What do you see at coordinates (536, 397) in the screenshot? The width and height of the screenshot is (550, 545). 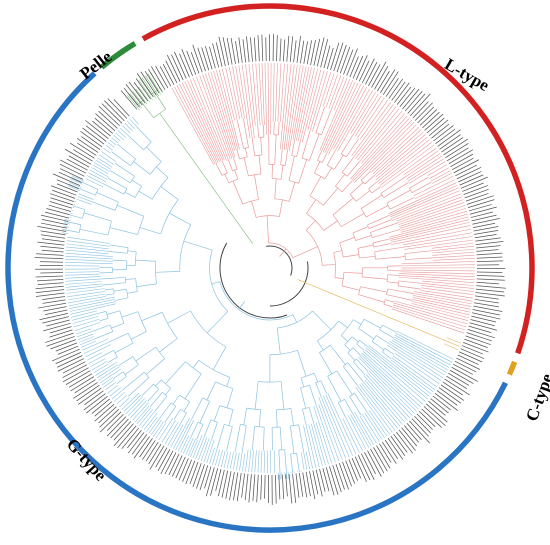 I see `clade-label-c-type: C-type` at bounding box center [536, 397].